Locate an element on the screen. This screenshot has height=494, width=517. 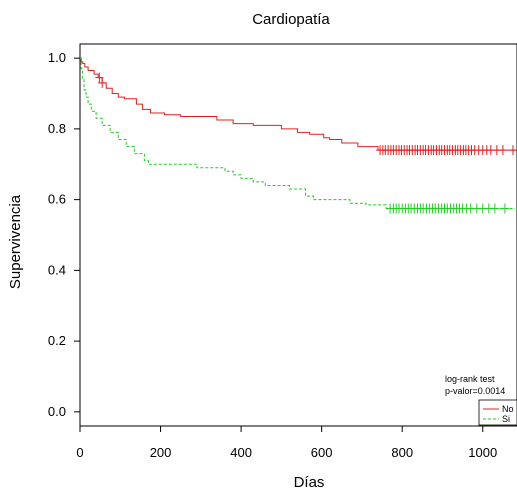
x-tick-label: 0 is located at coordinates (79, 452).